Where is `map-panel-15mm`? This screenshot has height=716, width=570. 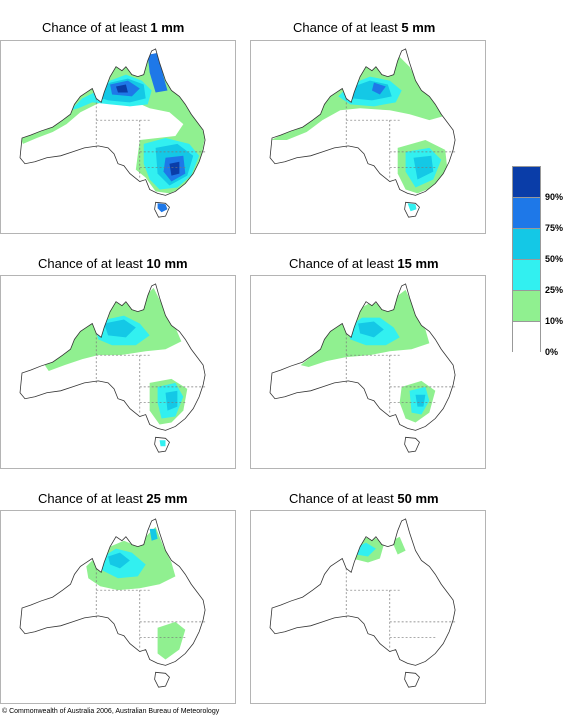
map-panel-15mm is located at coordinates (368, 372).